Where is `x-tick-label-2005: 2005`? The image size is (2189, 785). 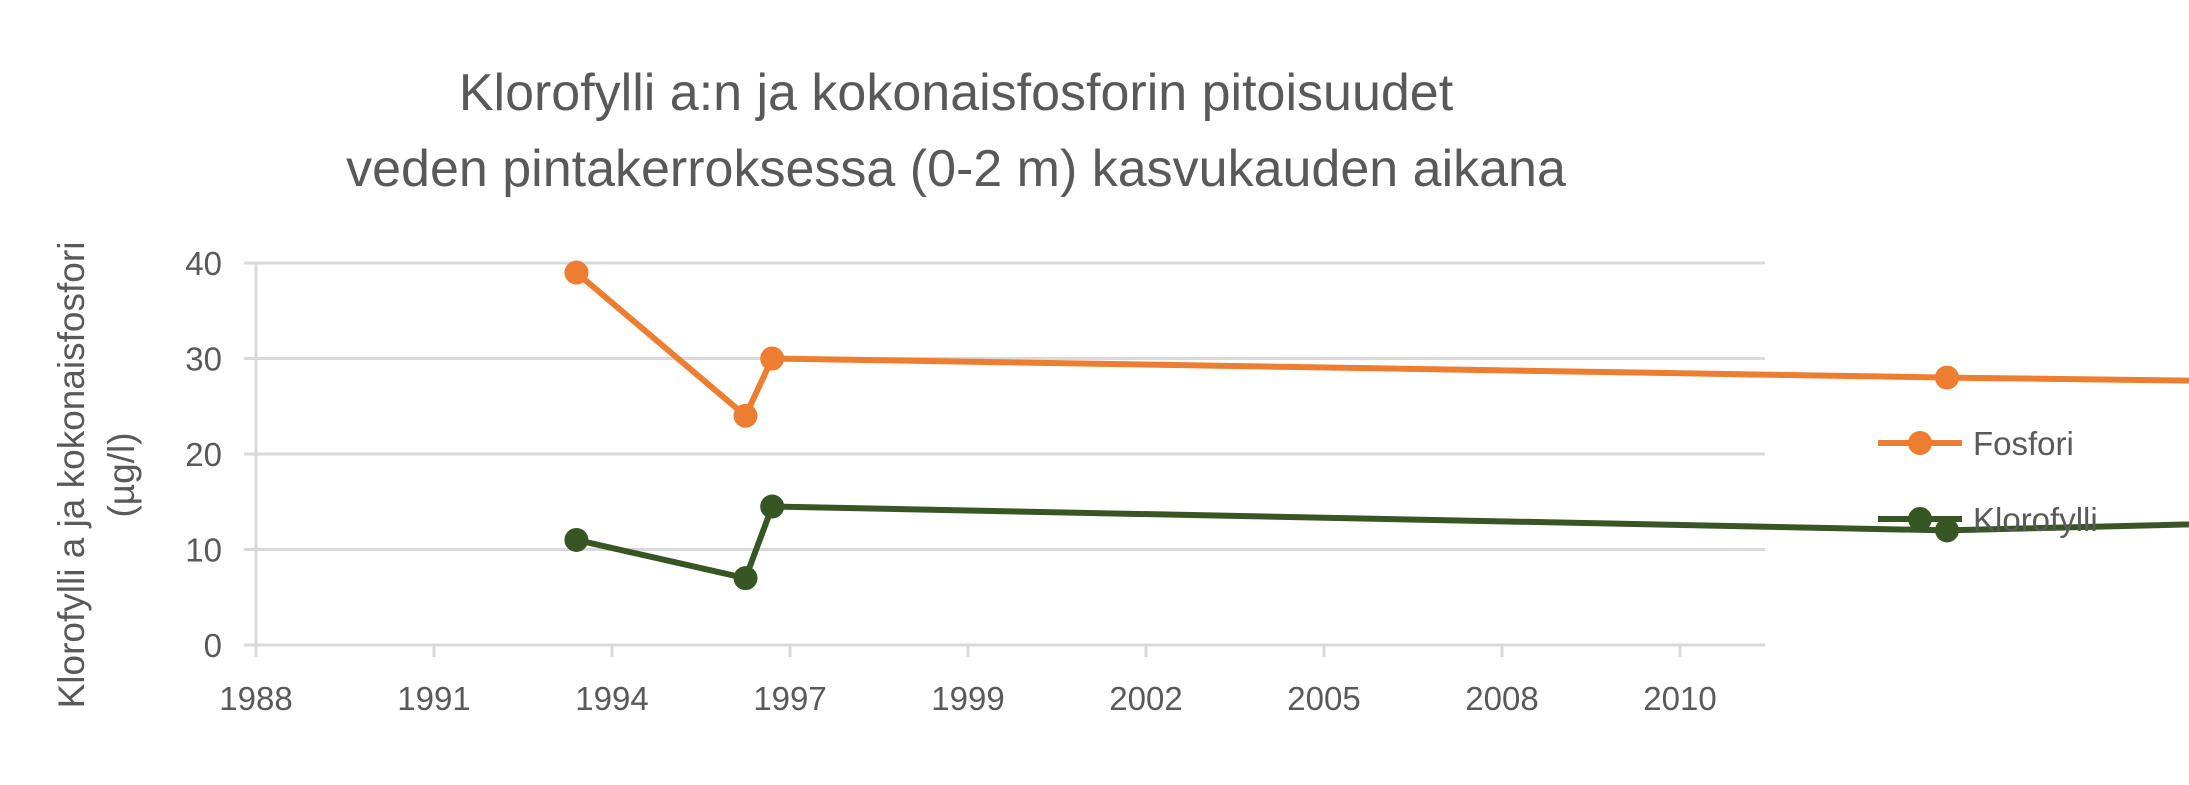 x-tick-label-2005: 2005 is located at coordinates (1323, 698).